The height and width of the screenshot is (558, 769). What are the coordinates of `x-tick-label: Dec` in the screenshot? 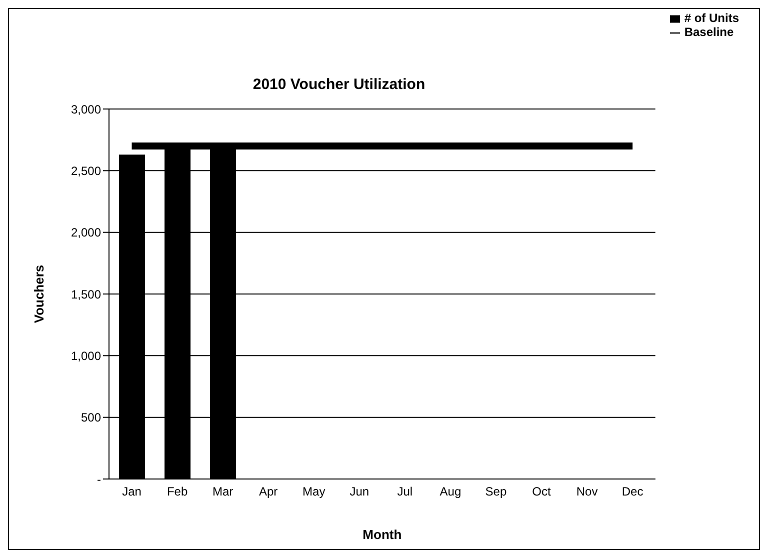 It's located at (633, 491).